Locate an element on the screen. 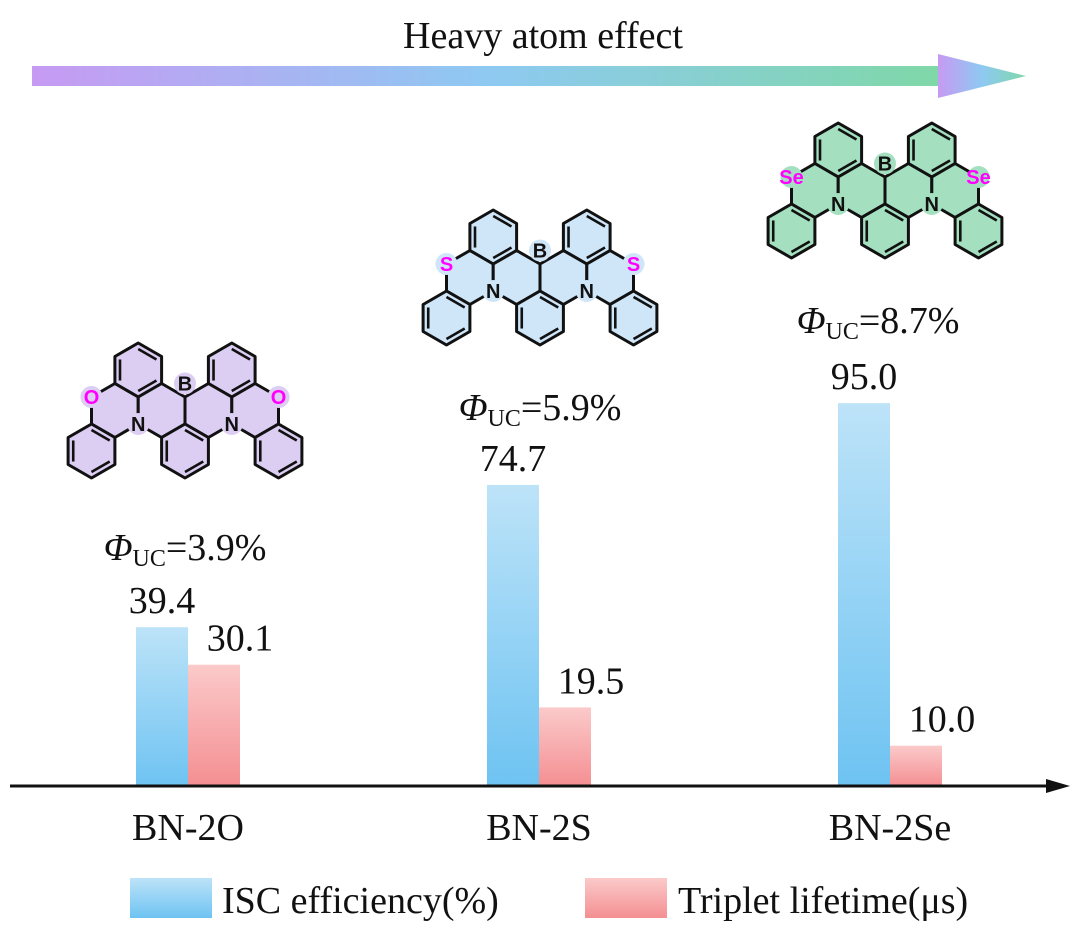 This screenshot has height=945, width=1084. value-label-triplet-bn-2o: 30.1 is located at coordinates (240, 639).